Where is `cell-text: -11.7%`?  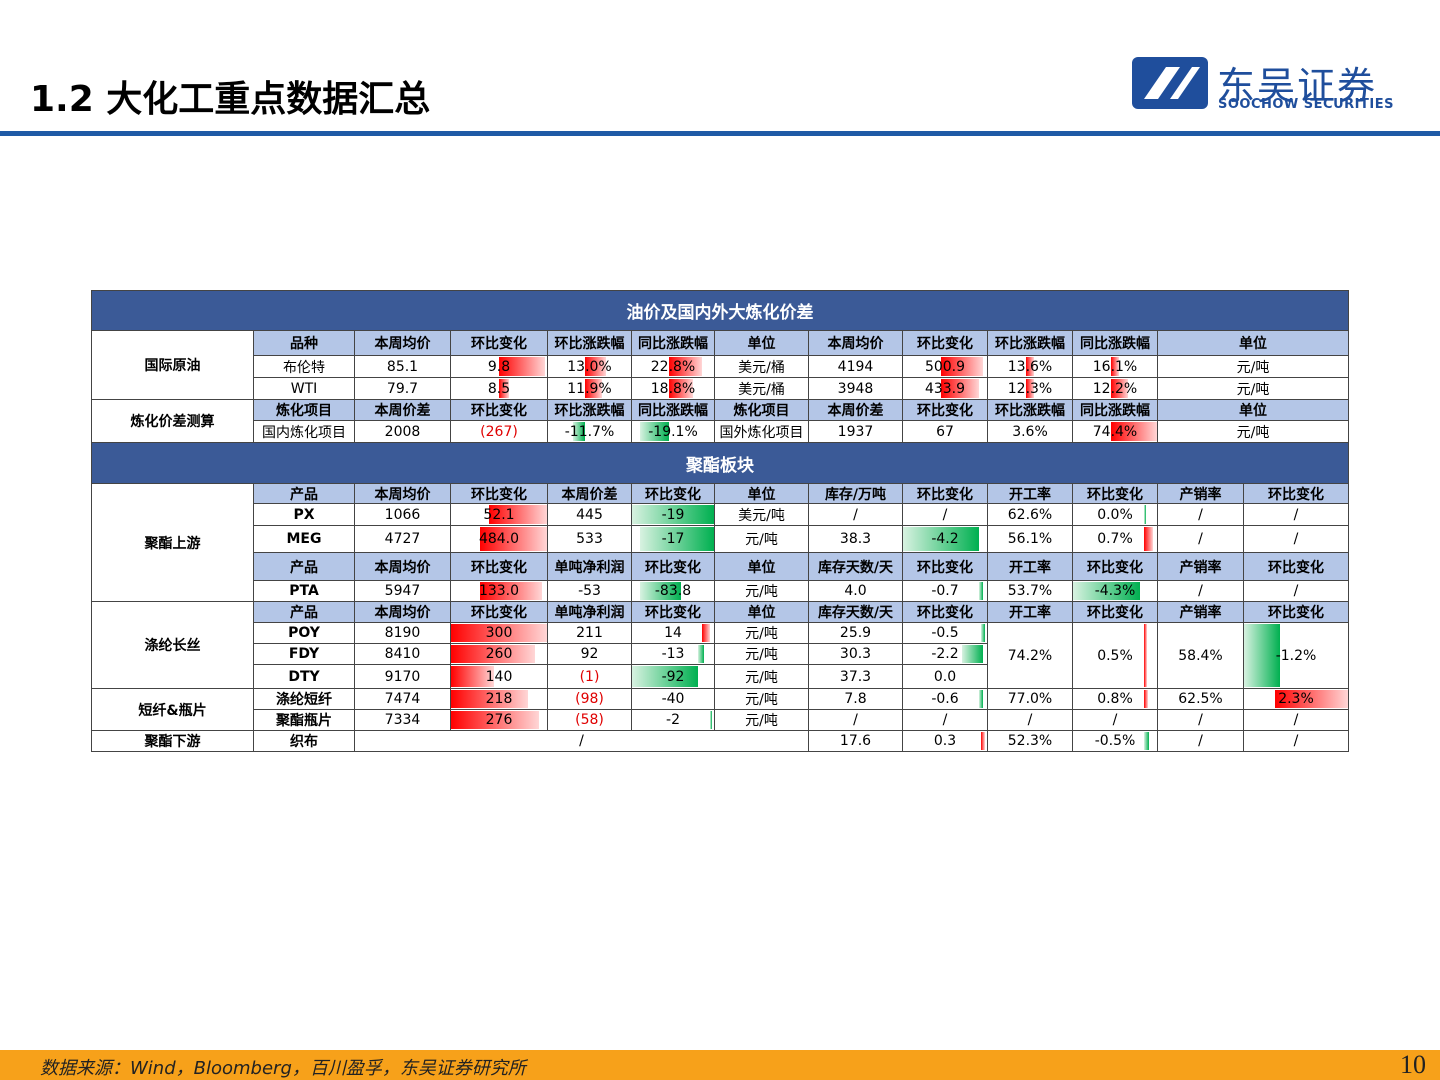
cell-text: -11.7% is located at coordinates (589, 431).